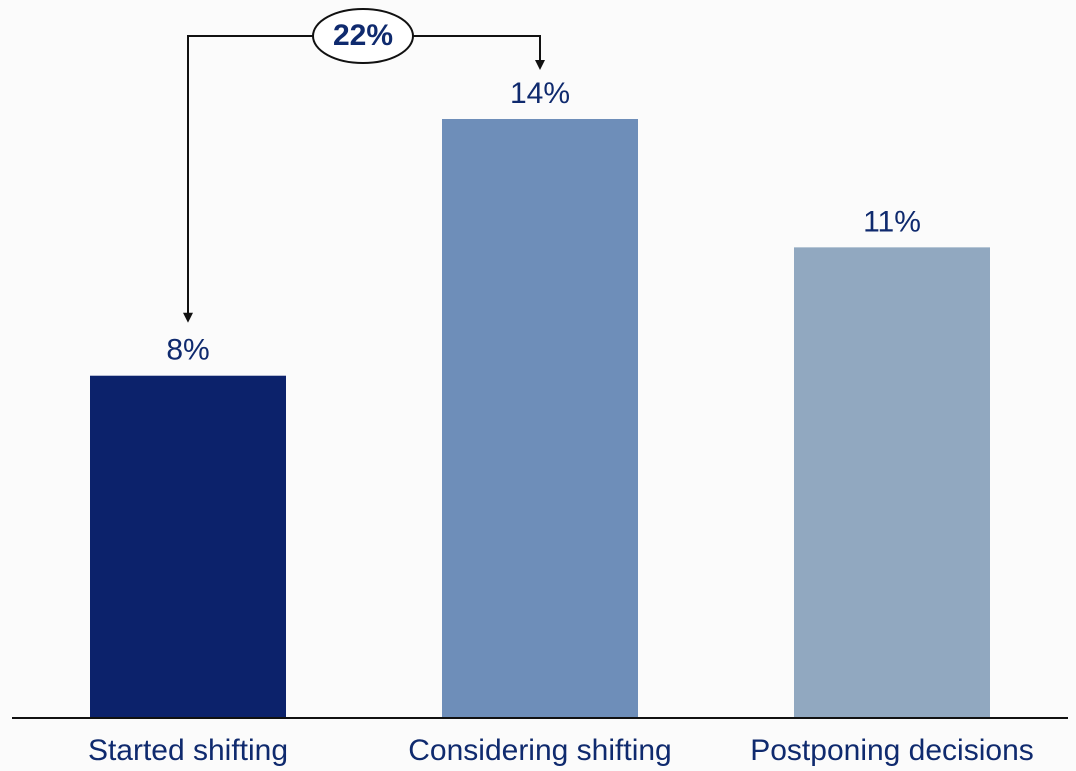  I want to click on category-label-postponing-decisions: Postponing decisions, so click(892, 750).